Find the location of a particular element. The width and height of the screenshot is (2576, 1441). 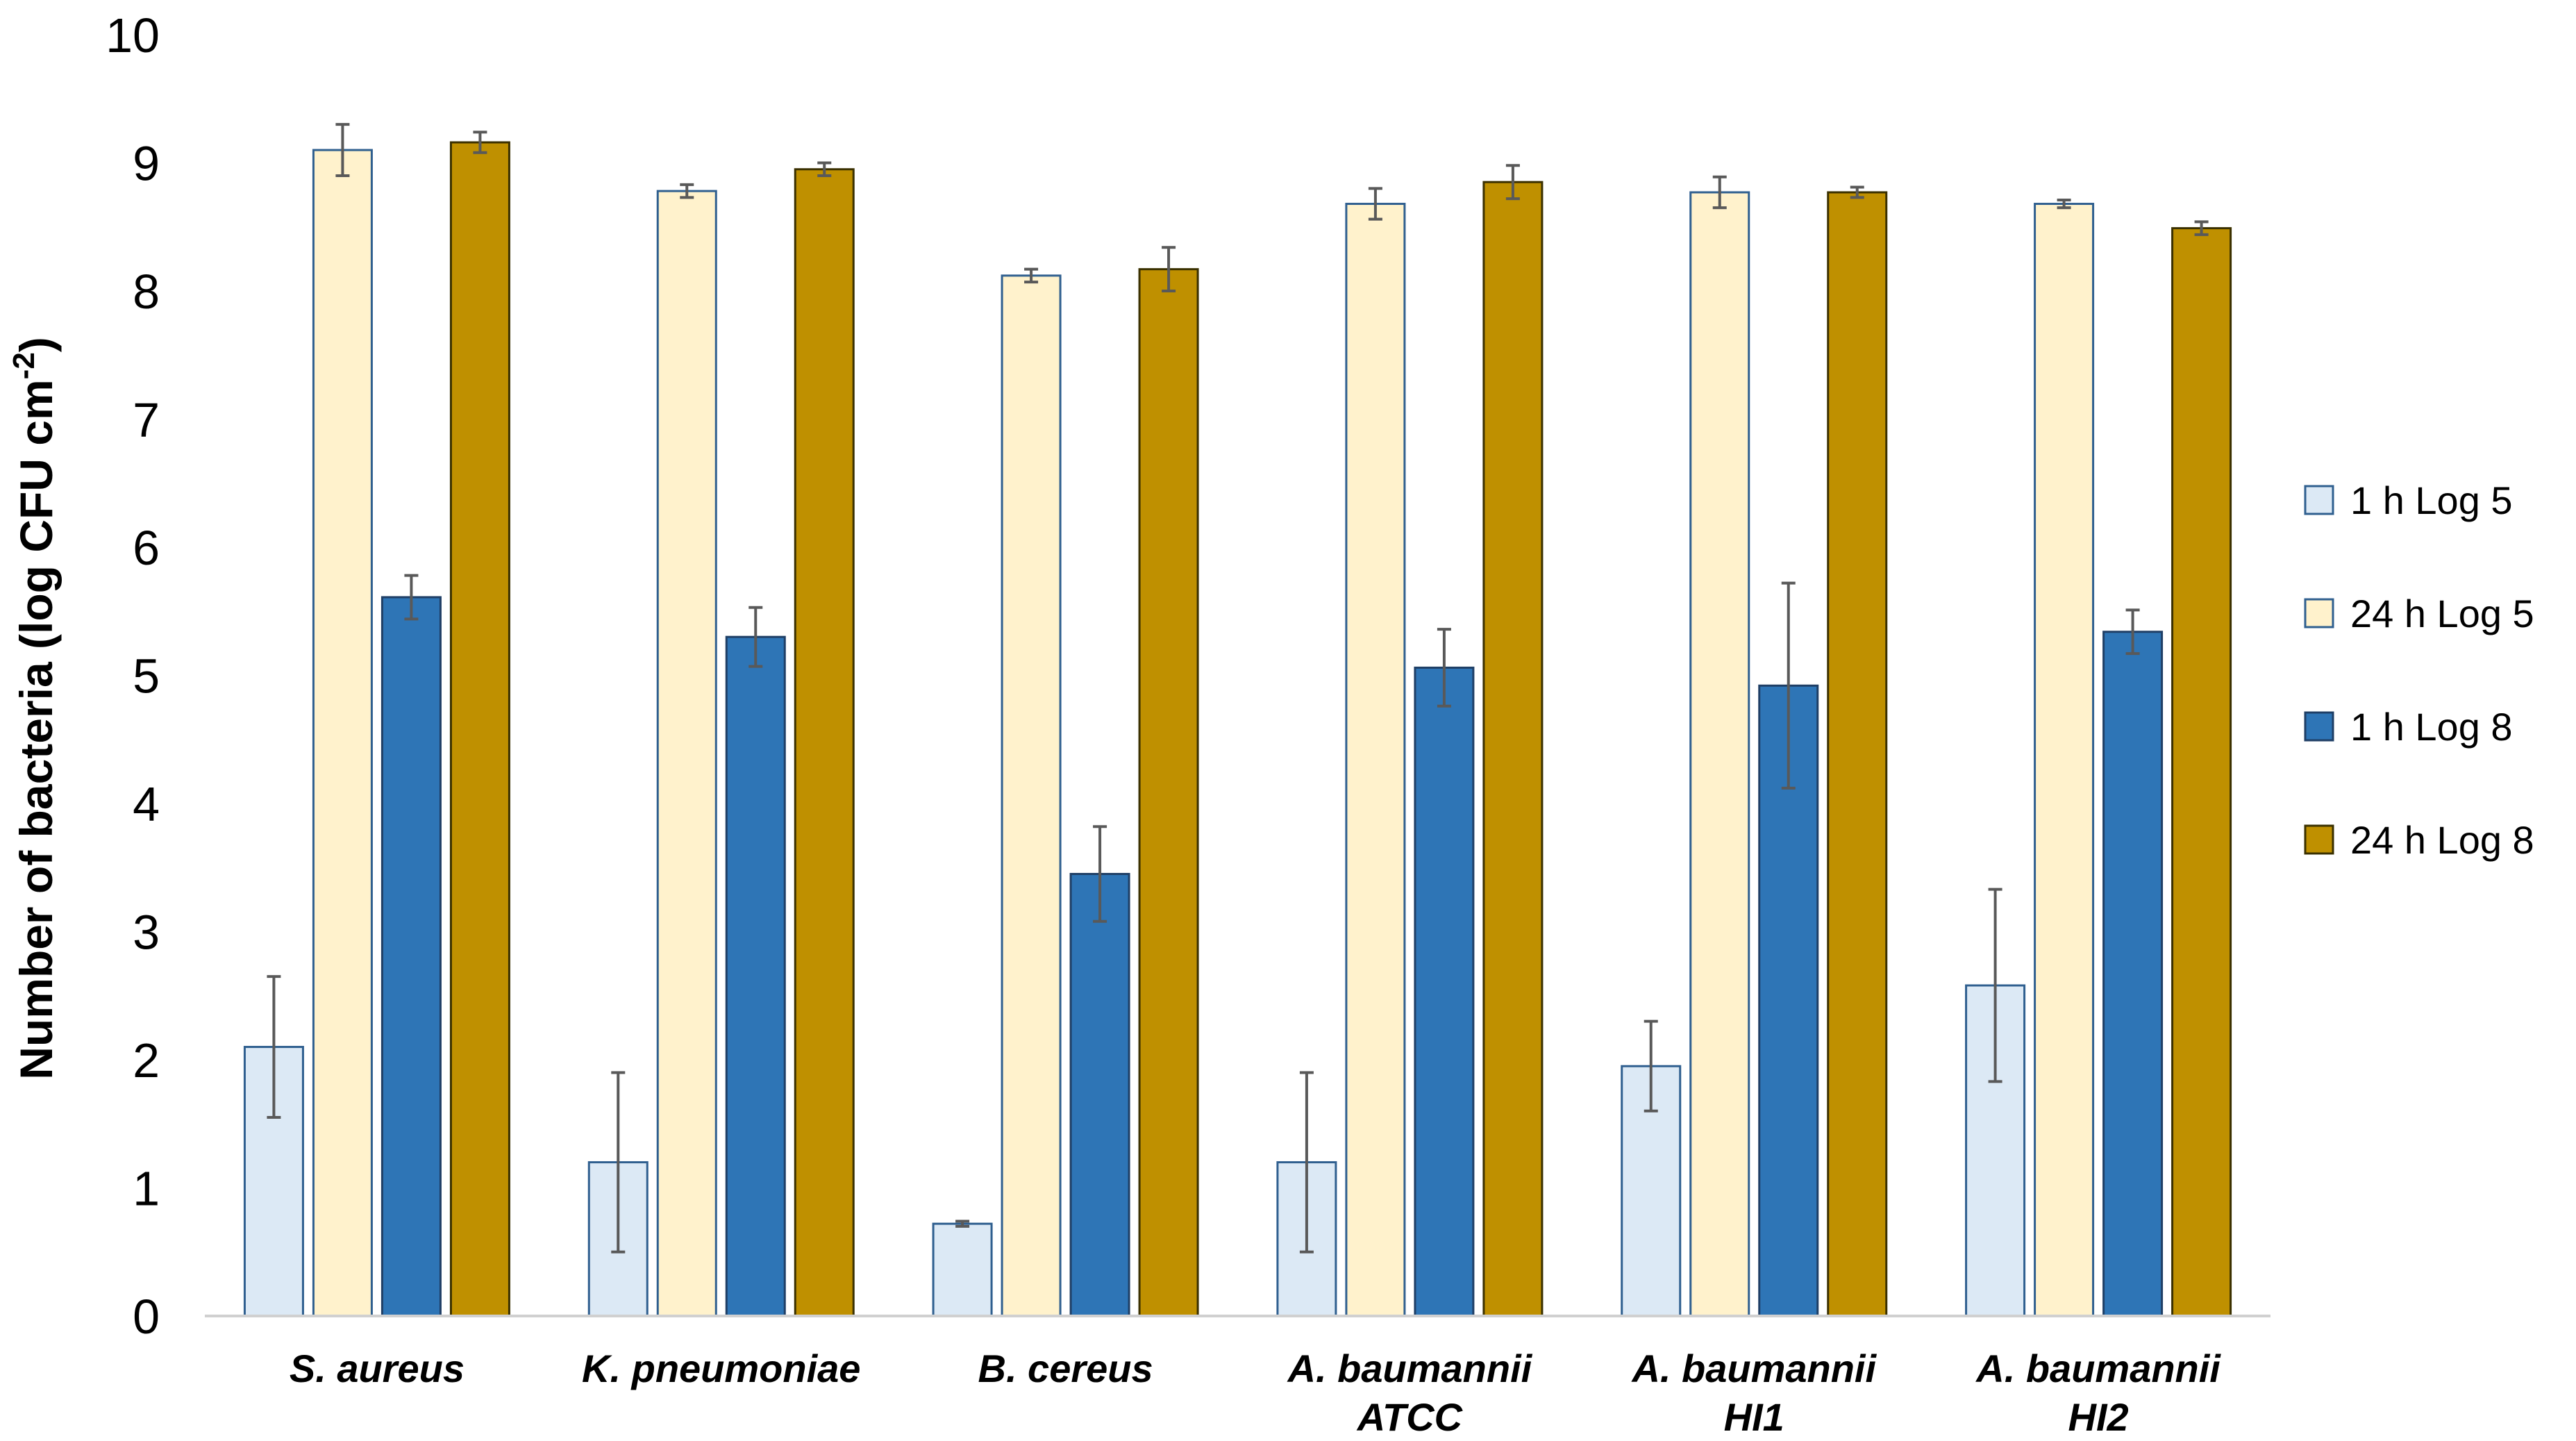

y-tick-label: 9 is located at coordinates (146, 164).